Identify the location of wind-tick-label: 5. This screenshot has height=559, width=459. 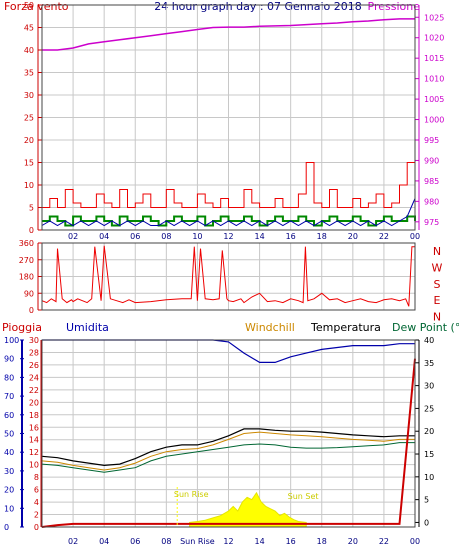
(31, 208).